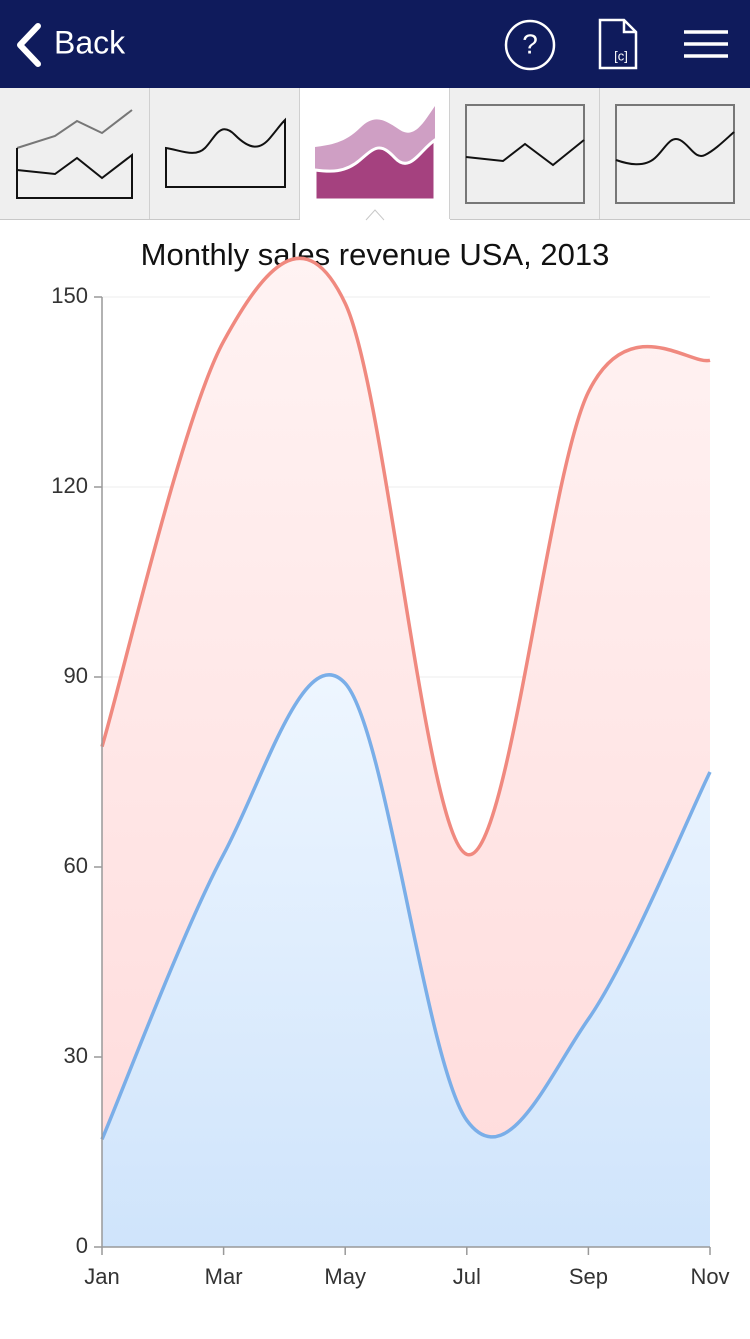 Image resolution: width=750 pixels, height=1339 pixels. Describe the element at coordinates (375, 215) in the screenshot. I see `tab-notch` at that location.